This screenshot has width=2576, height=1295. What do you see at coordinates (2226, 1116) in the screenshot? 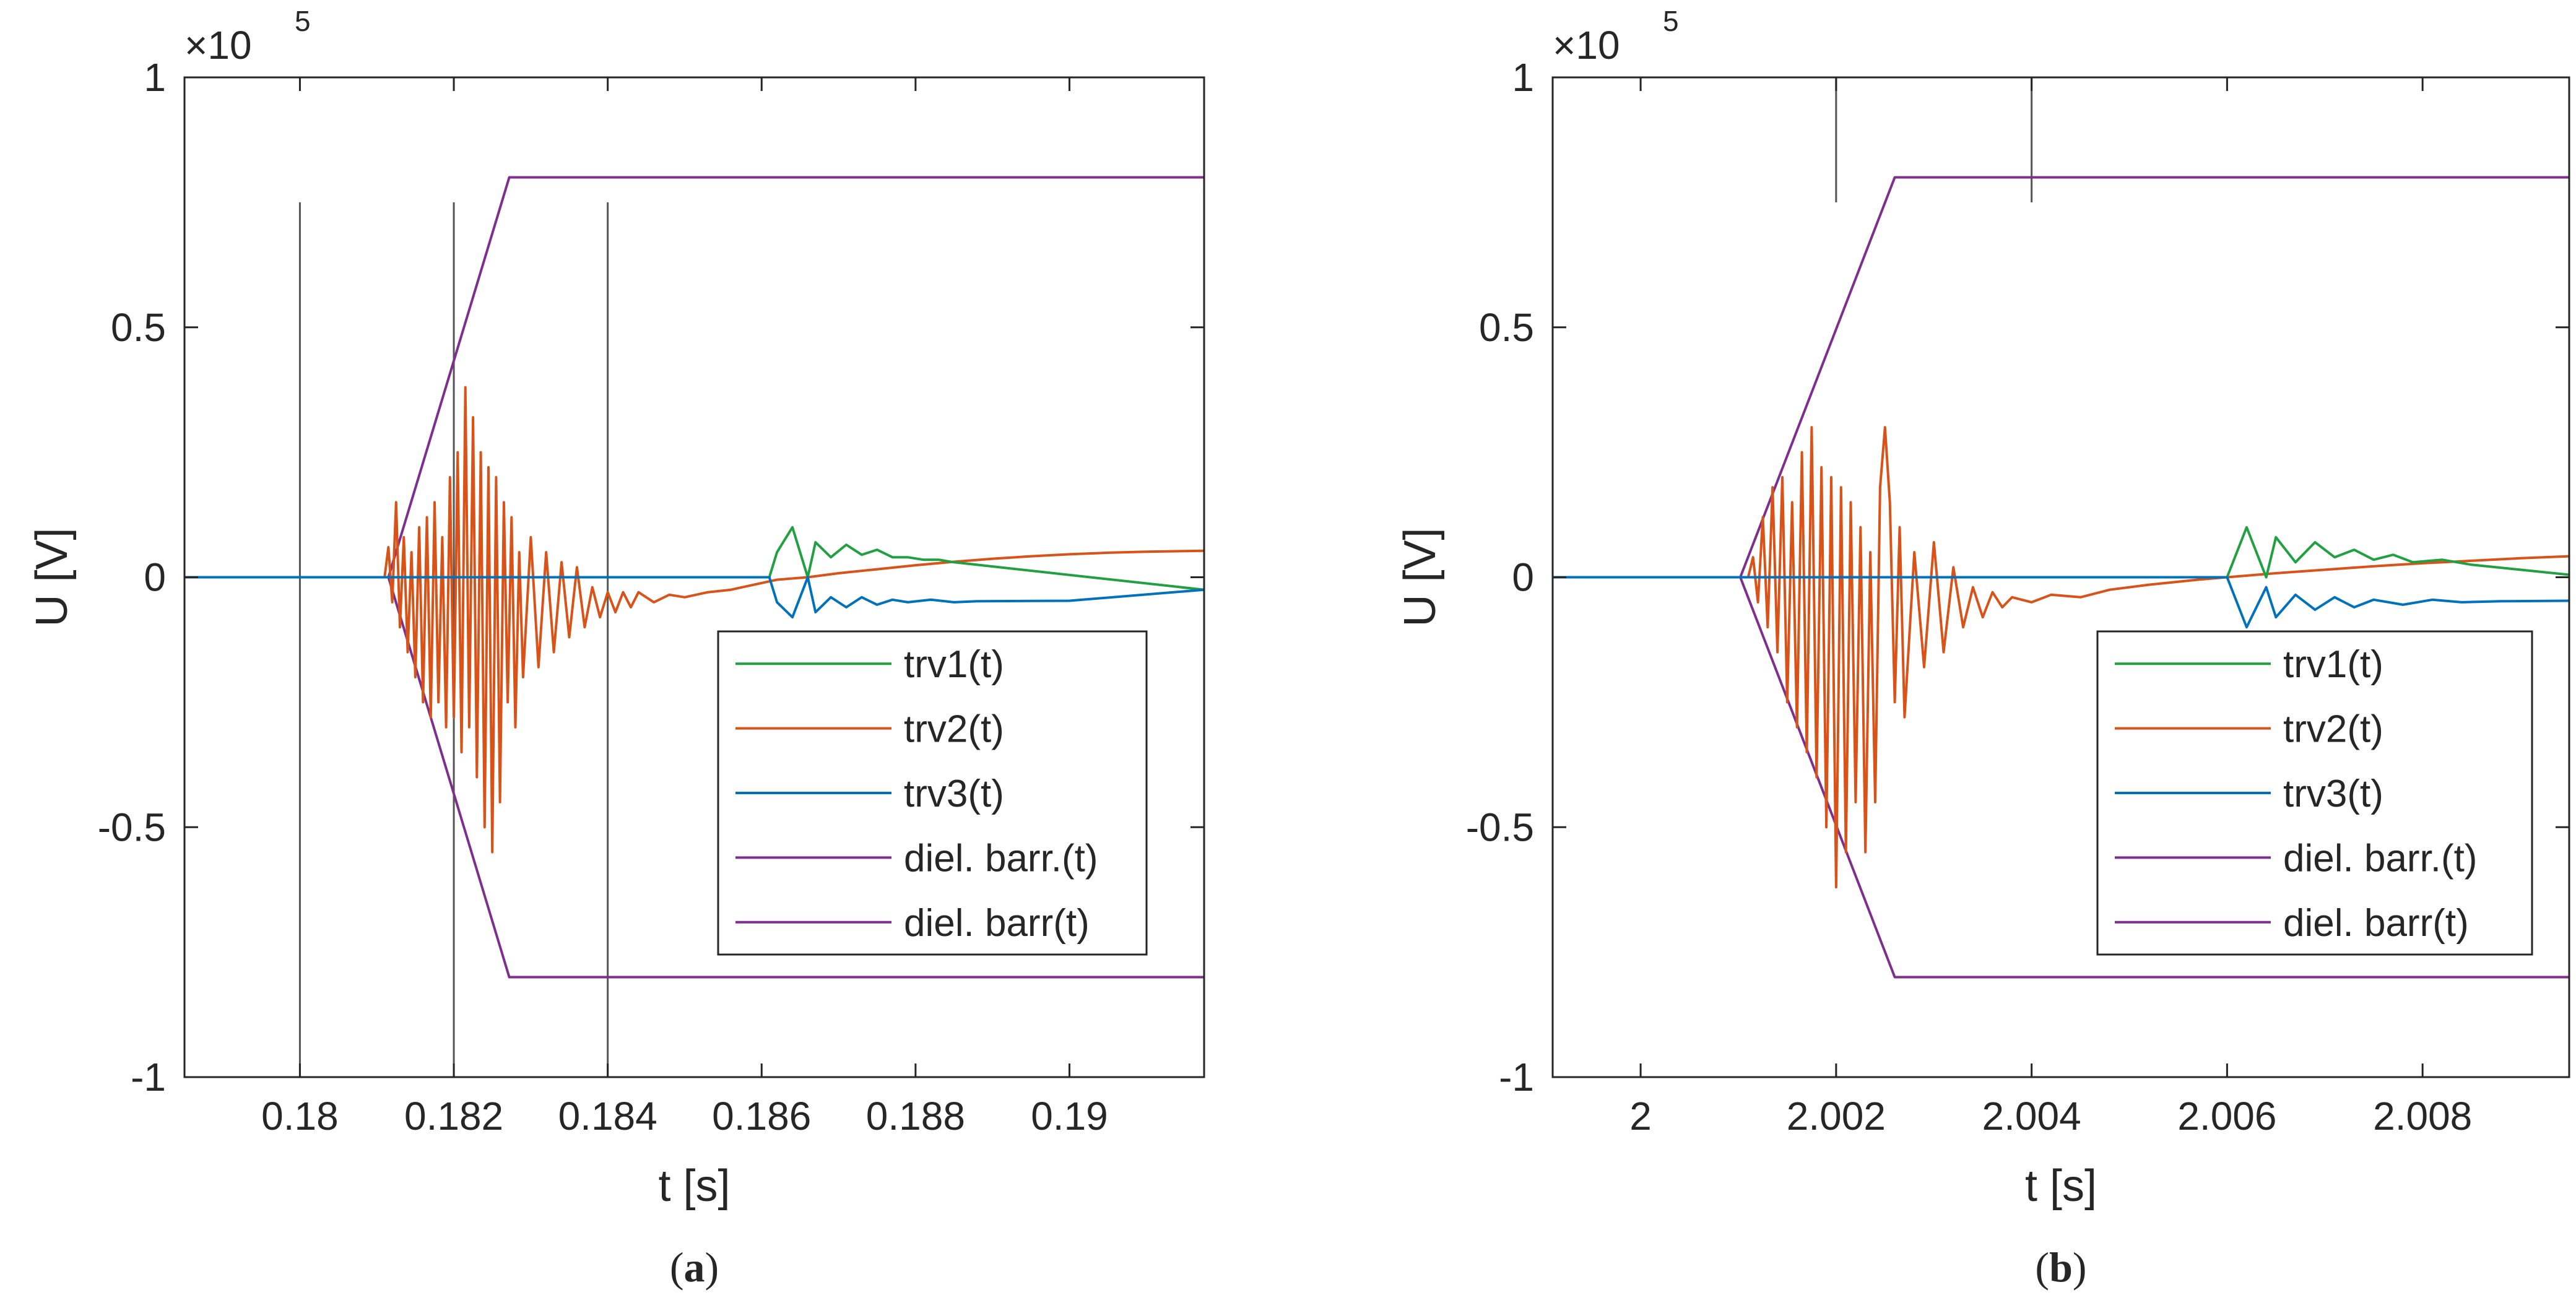
I see `x-tick-label: 2.006` at bounding box center [2226, 1116].